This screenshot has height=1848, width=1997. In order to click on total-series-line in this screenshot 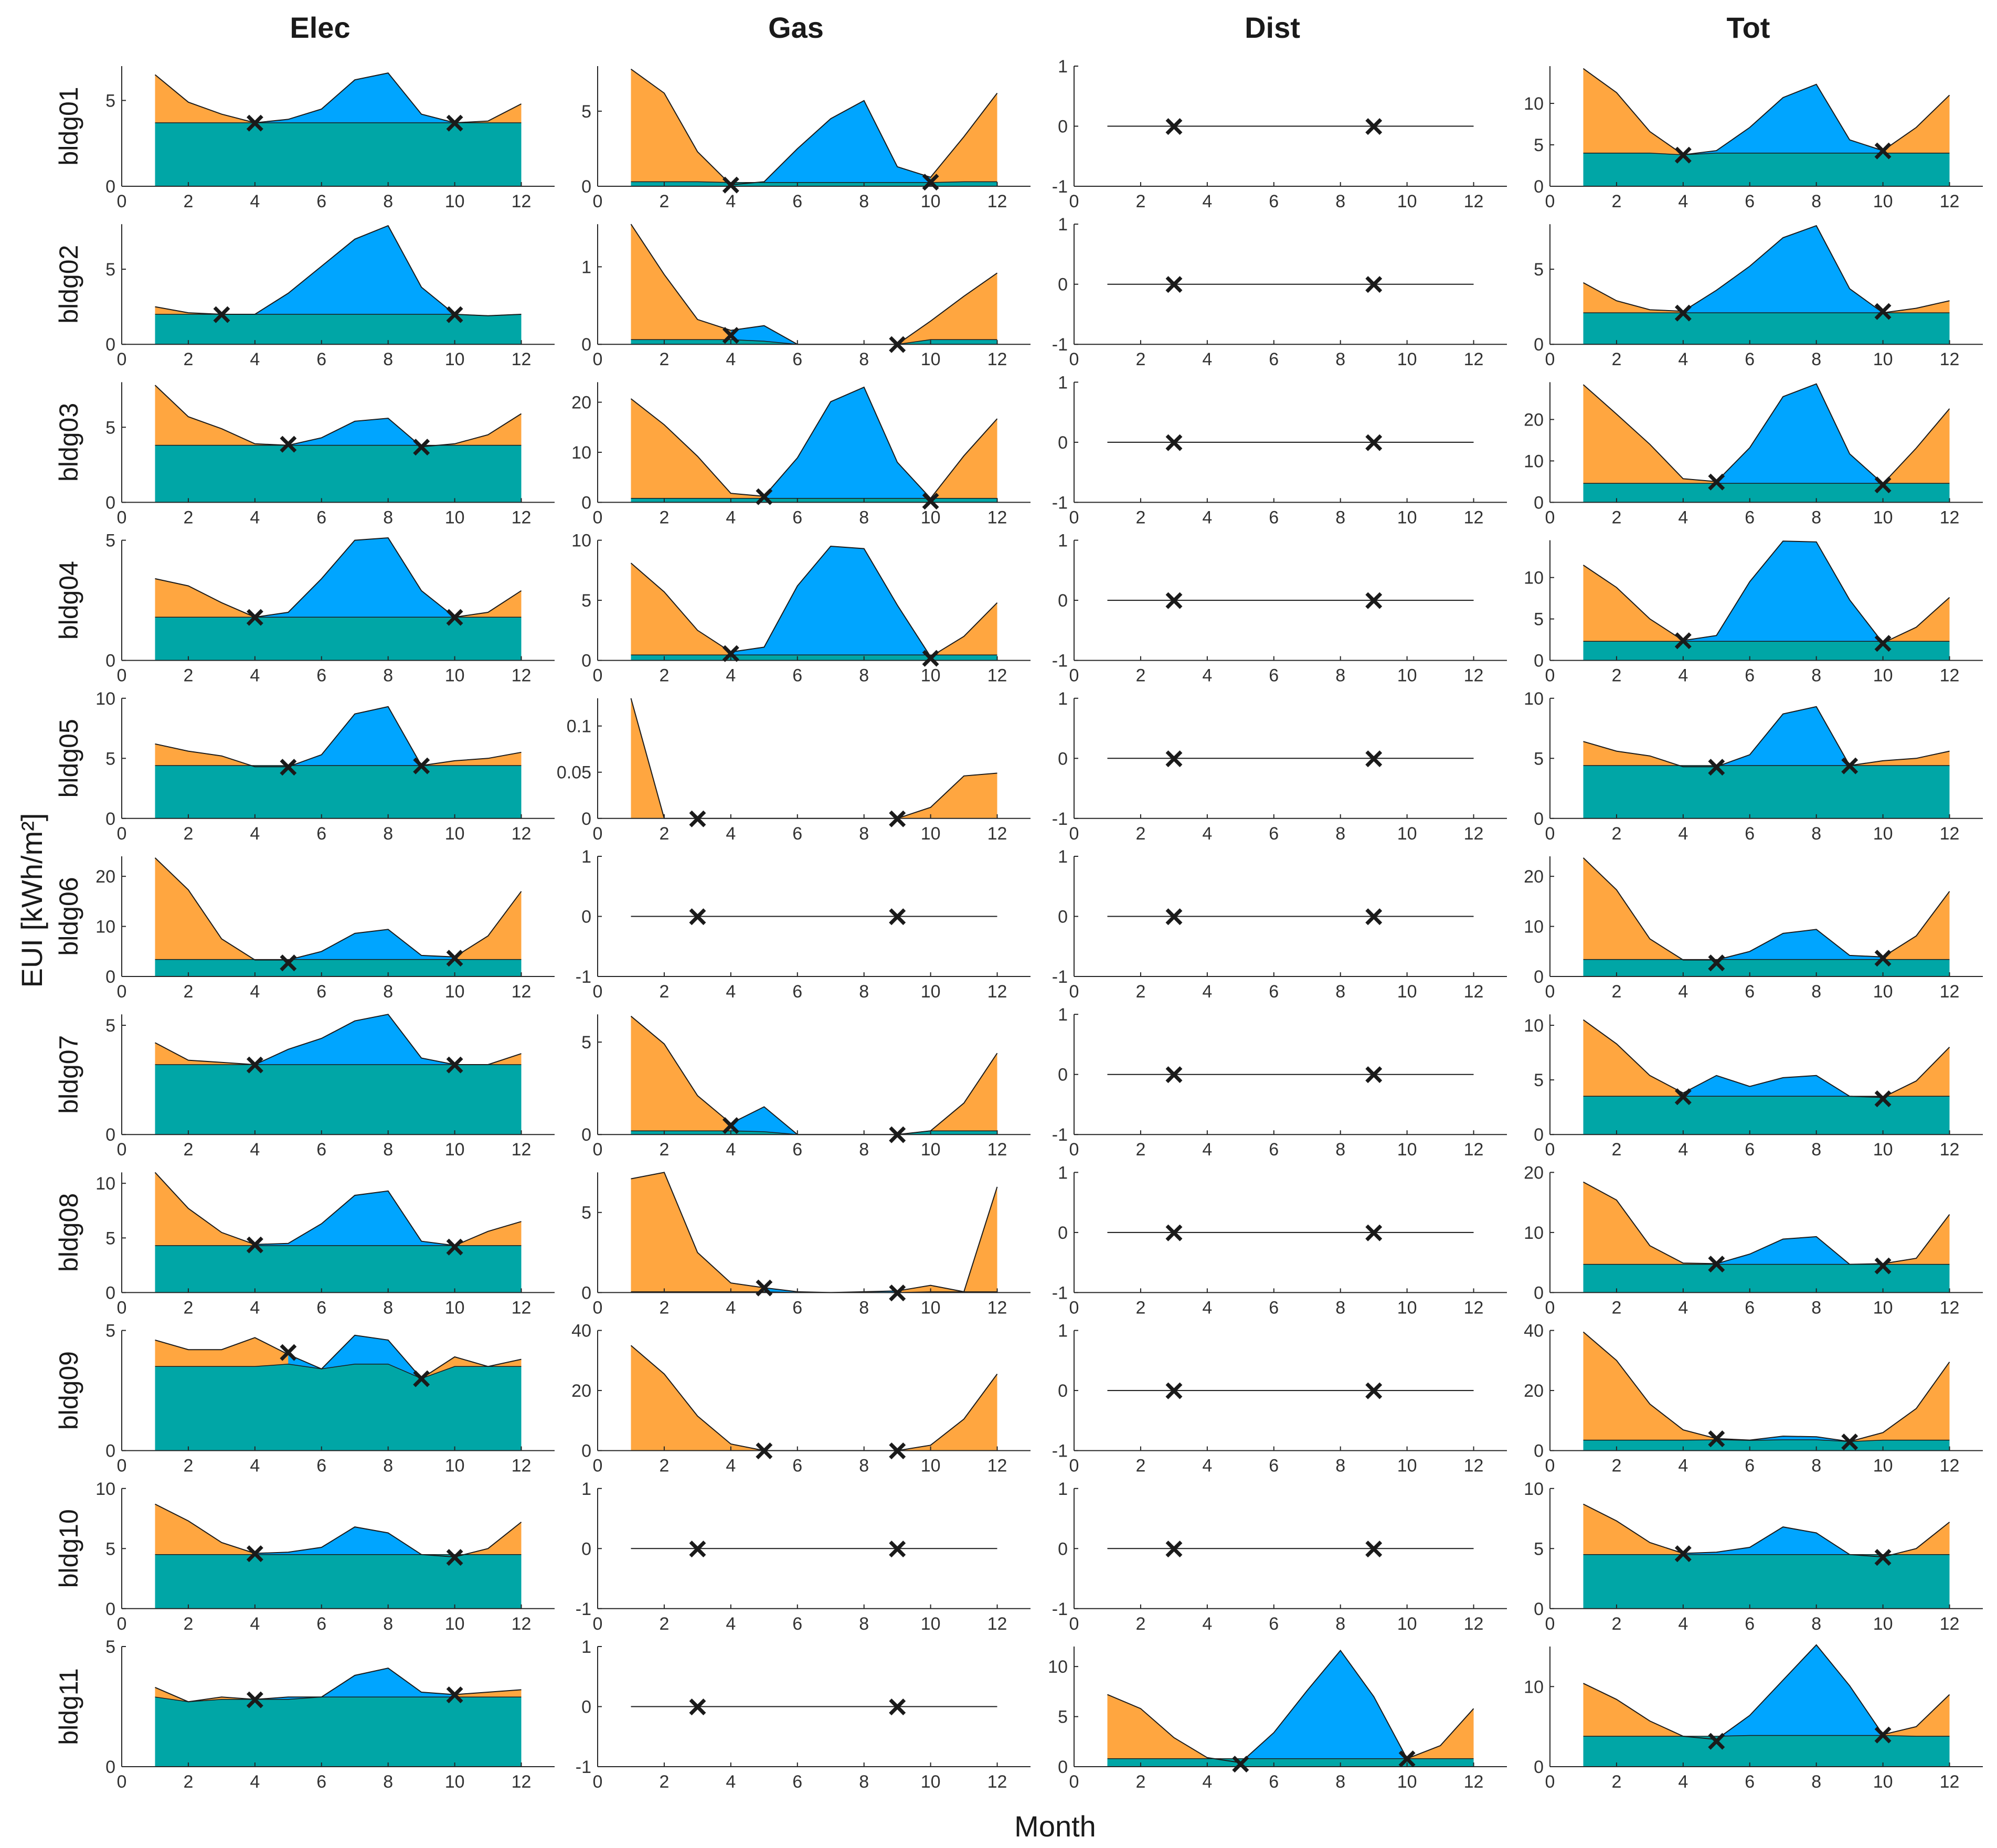, I will do `click(1766, 1530)`.